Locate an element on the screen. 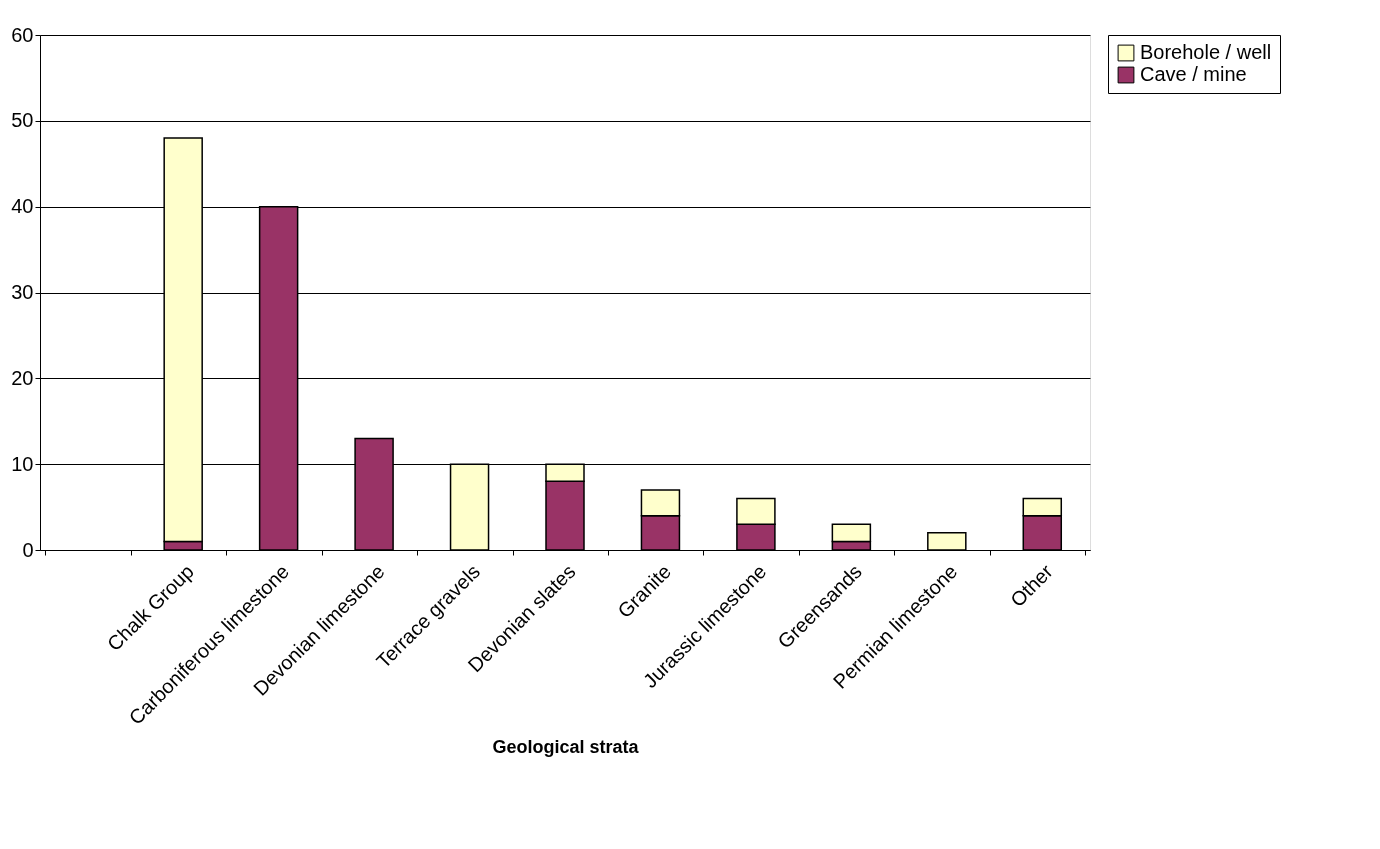 The width and height of the screenshot is (1380, 849). legend-label: Borehole / well is located at coordinates (1206, 52).